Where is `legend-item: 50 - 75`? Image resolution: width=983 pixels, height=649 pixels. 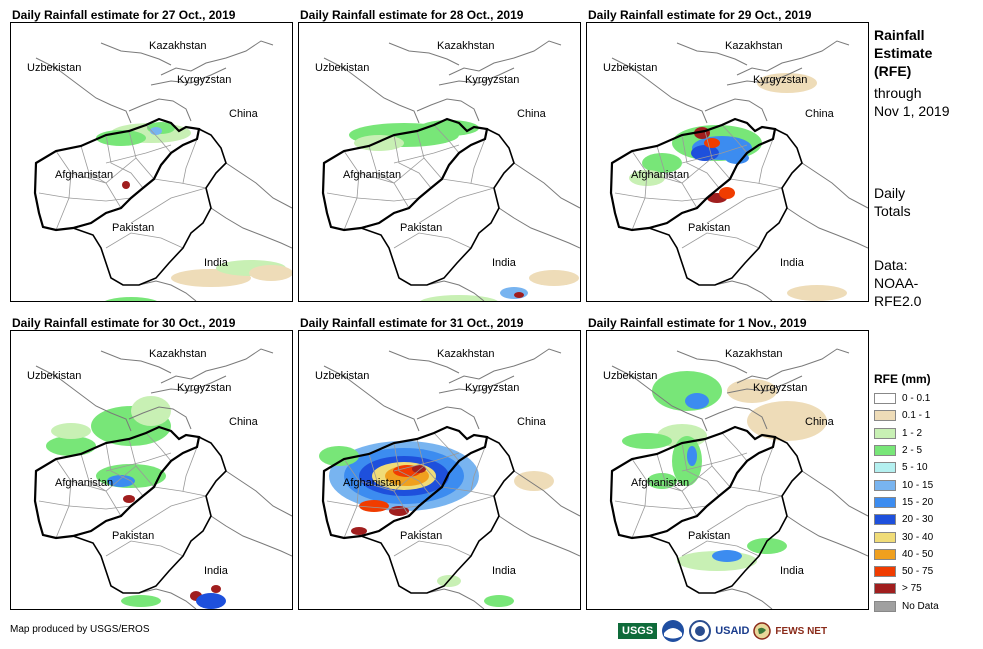 legend-item: 50 - 75 is located at coordinates (906, 571).